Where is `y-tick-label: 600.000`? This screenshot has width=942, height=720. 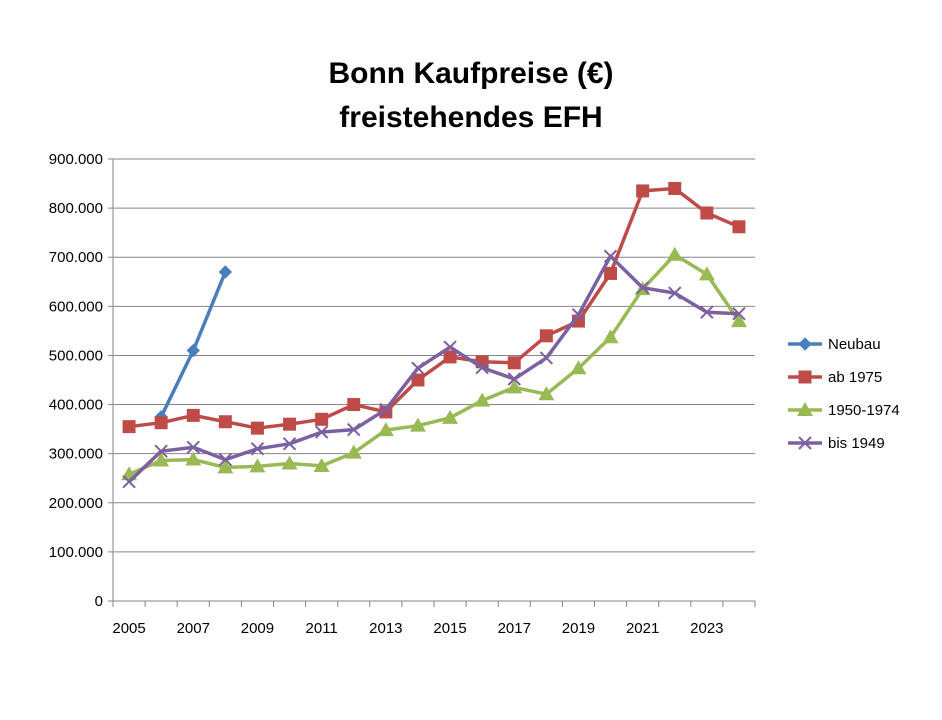
y-tick-label: 600.000 is located at coordinates (76, 306).